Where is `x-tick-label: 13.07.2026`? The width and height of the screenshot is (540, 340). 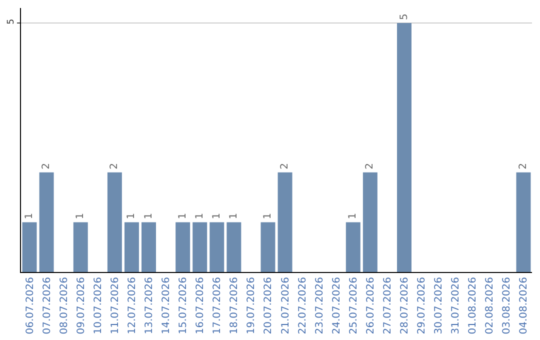
x-tick-label: 13.07.2026 is located at coordinates (149, 305).